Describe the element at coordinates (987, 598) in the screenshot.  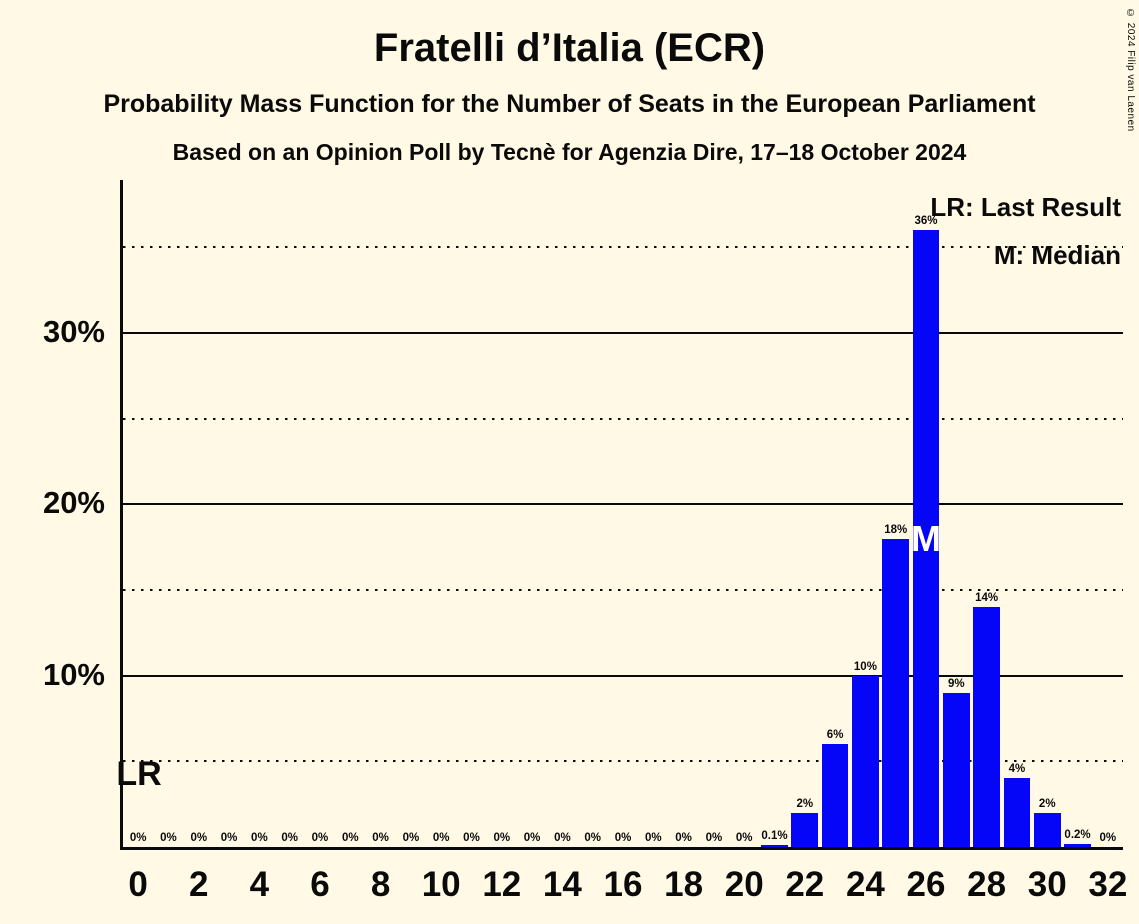
I see `bar-label-seat-28: 14%` at that location.